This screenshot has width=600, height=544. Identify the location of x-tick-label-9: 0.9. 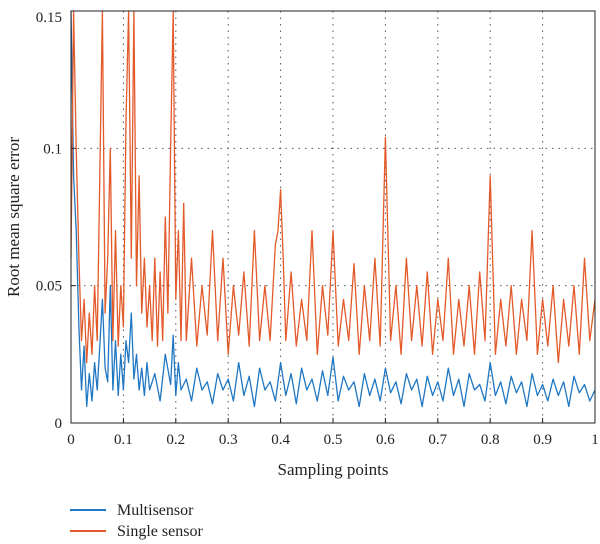
(542, 440).